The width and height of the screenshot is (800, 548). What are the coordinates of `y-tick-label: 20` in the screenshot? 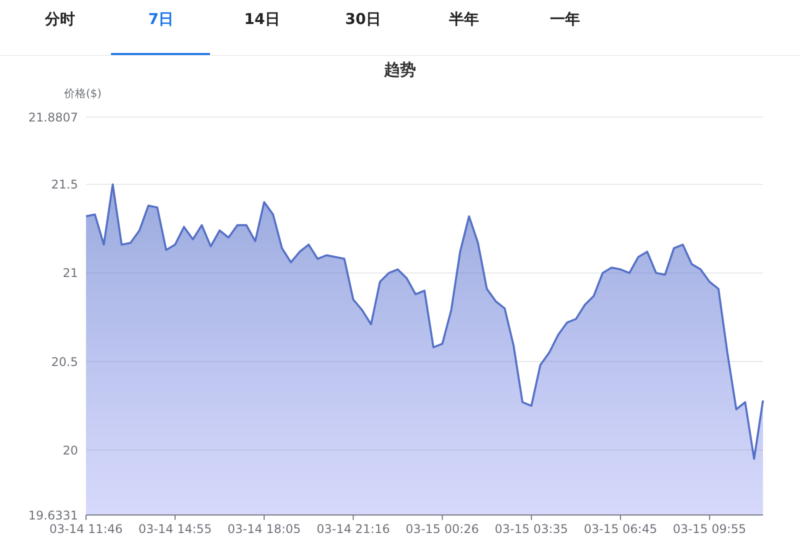 It's located at (70, 450).